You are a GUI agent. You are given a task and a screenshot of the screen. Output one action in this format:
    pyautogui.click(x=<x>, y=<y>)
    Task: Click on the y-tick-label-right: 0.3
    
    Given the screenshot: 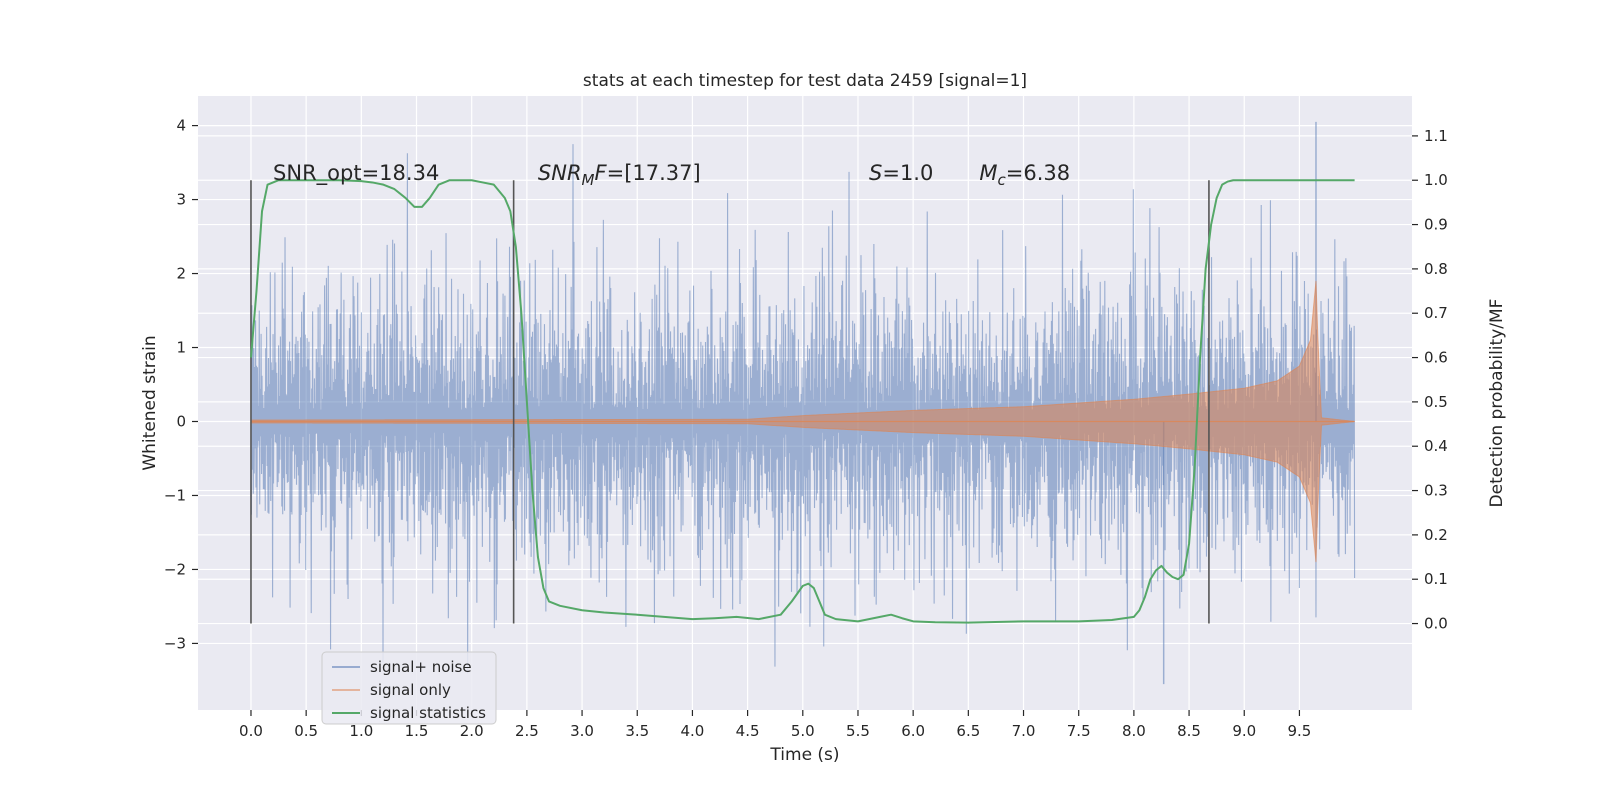 What is the action you would take?
    pyautogui.click(x=1436, y=491)
    